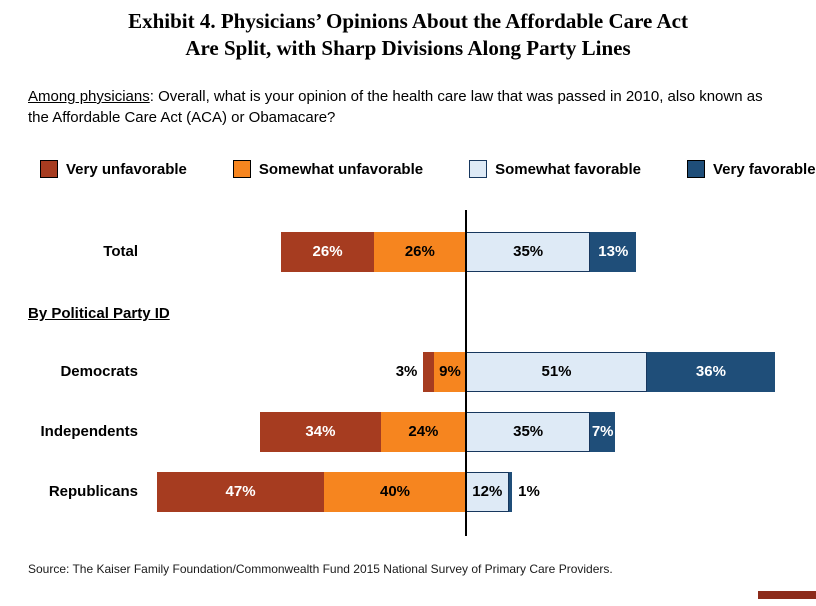 The image size is (816, 606). What do you see at coordinates (568, 169) in the screenshot?
I see `legend-label: Somewhat favorable` at bounding box center [568, 169].